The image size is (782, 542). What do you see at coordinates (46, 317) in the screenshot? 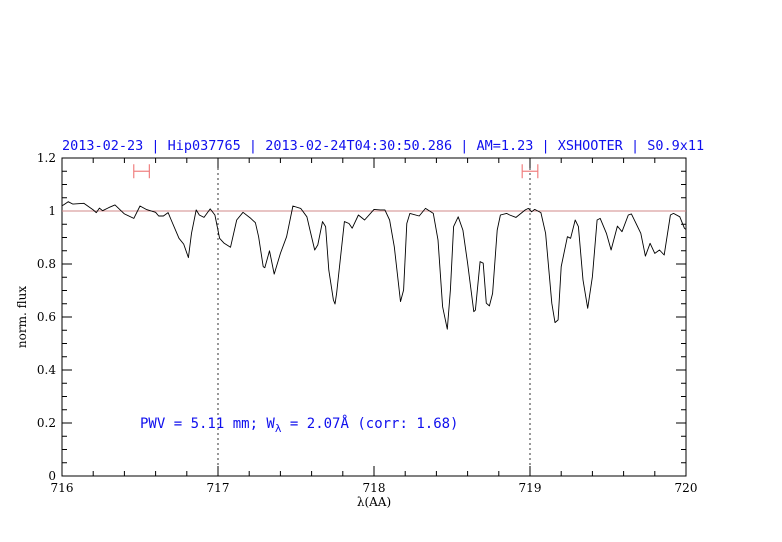
I see `y-tick-label: 0.6` at bounding box center [46, 317].